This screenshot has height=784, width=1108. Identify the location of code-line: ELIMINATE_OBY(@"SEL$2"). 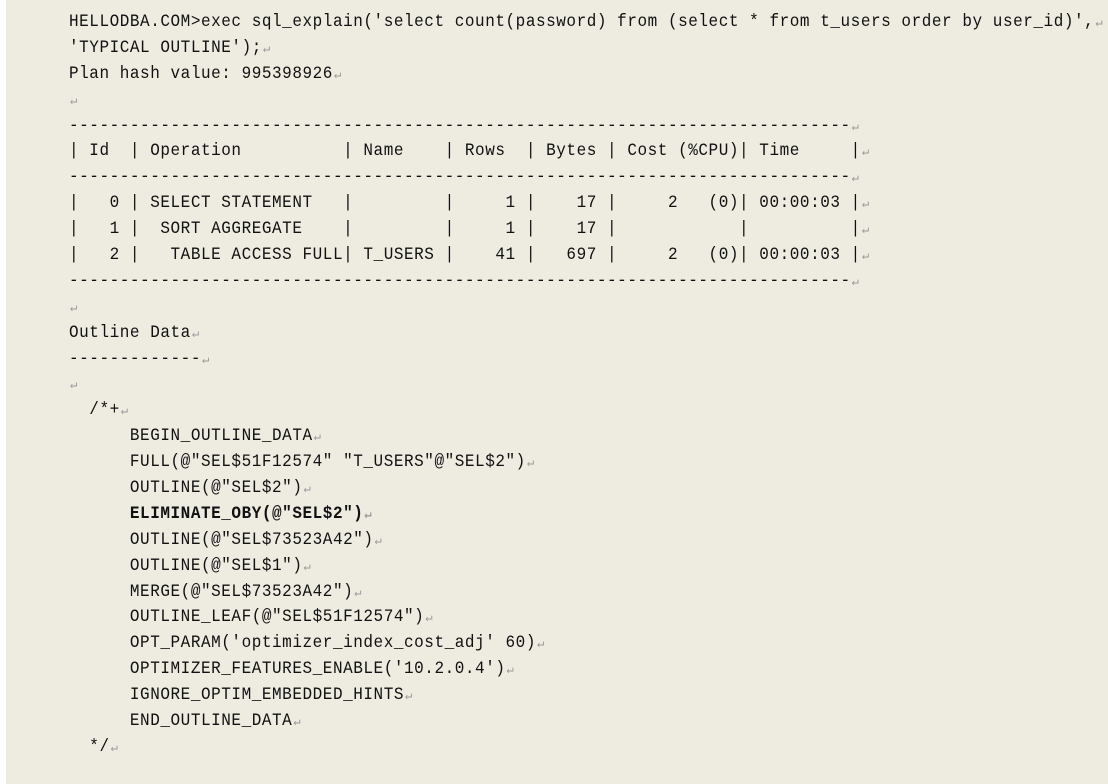
(586, 515).